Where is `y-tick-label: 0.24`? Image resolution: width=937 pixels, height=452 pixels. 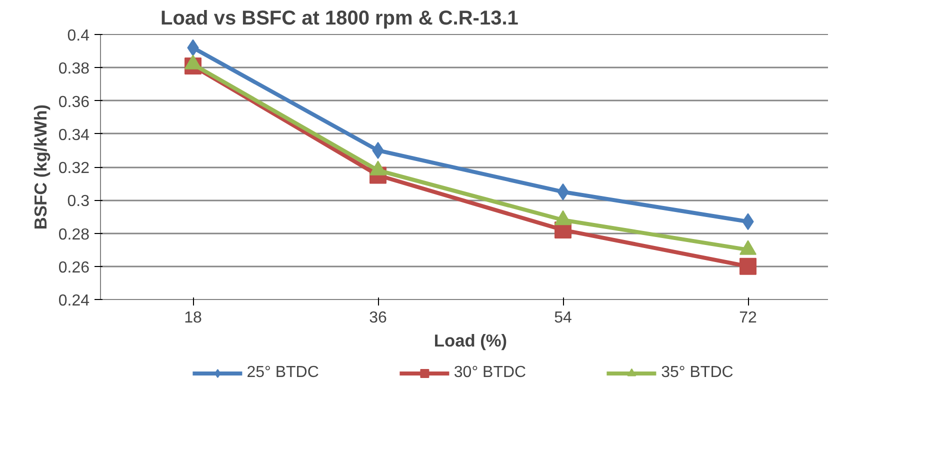 y-tick-label: 0.24 is located at coordinates (74, 301).